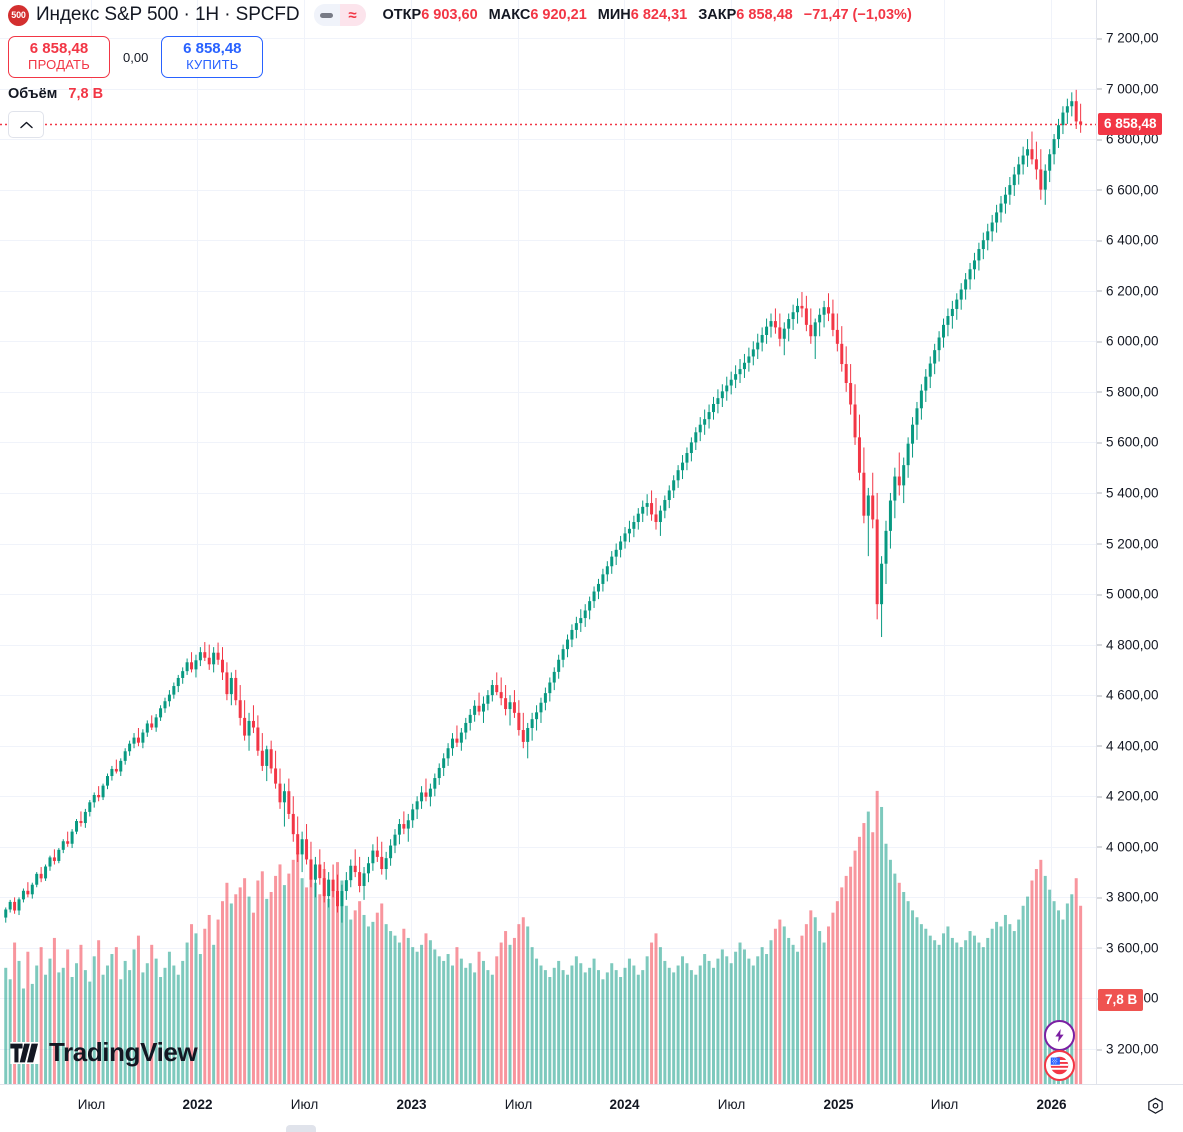  I want to click on chart-settings-button, so click(1155, 1106).